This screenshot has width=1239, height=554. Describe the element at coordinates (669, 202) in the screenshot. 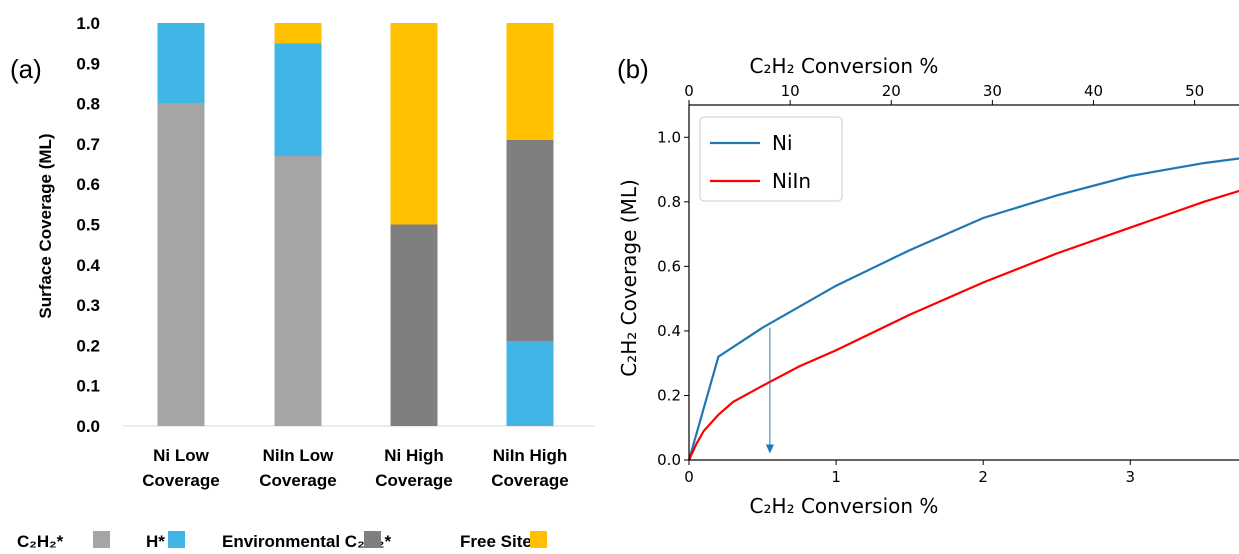

I see `panel-b-y-tick-label: 0.8` at that location.